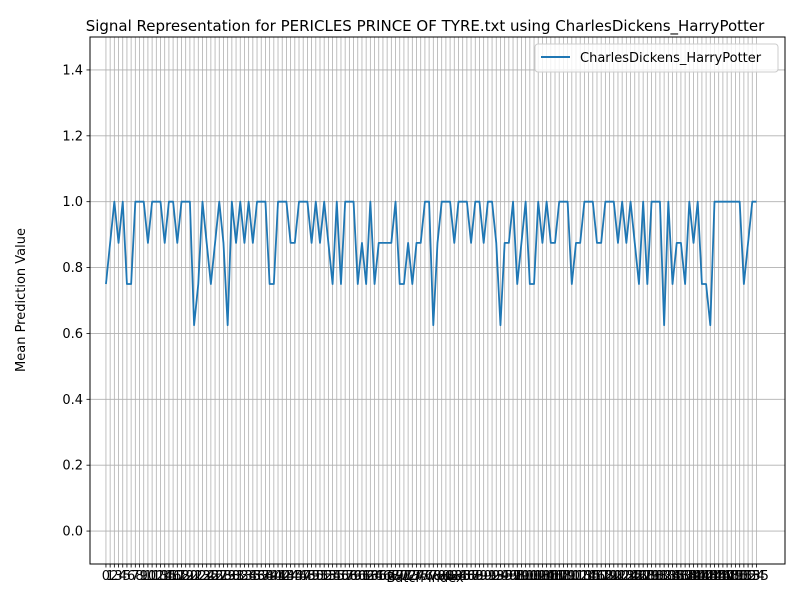 This screenshot has width=800, height=600. I want to click on x-tick-label: 56, so click(341, 576).